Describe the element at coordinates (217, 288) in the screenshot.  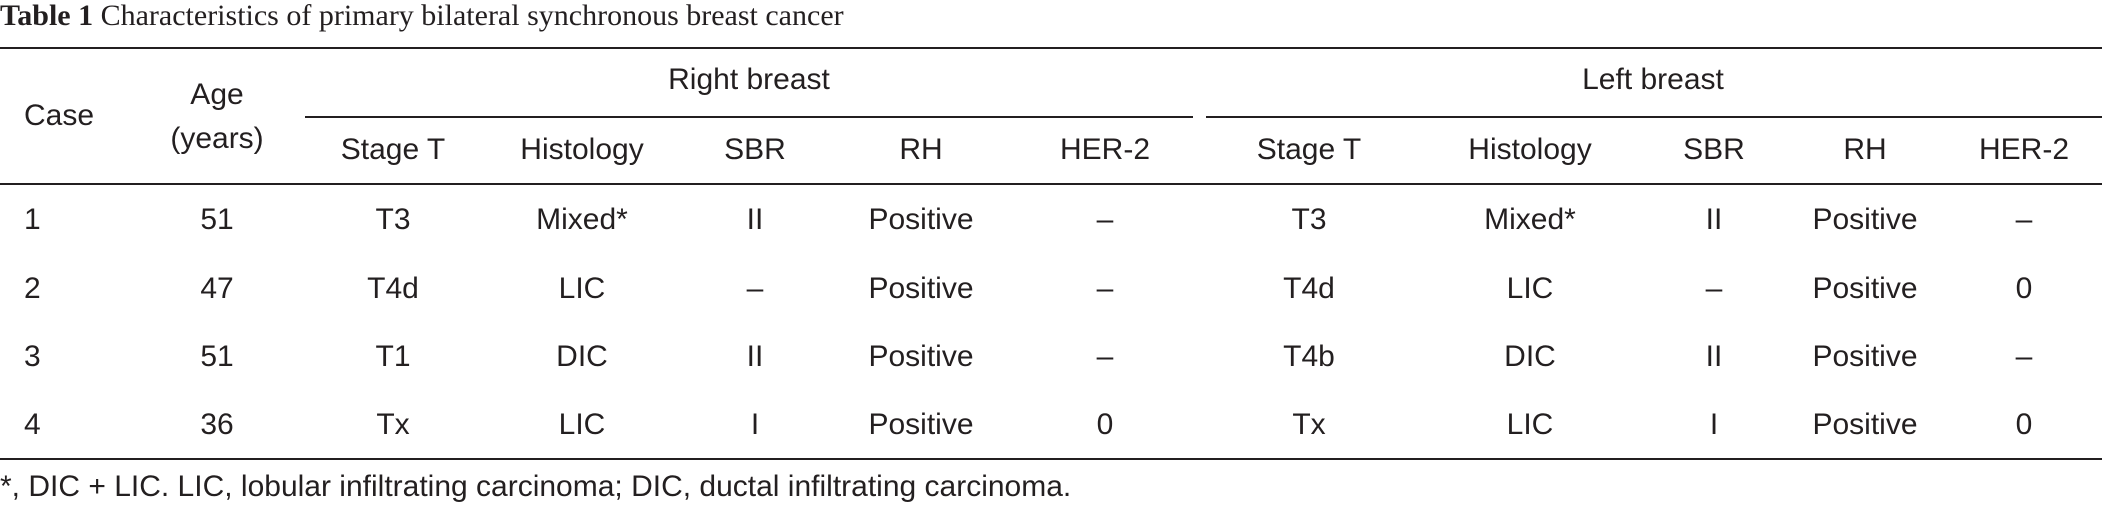
I see `row-age: 47` at that location.